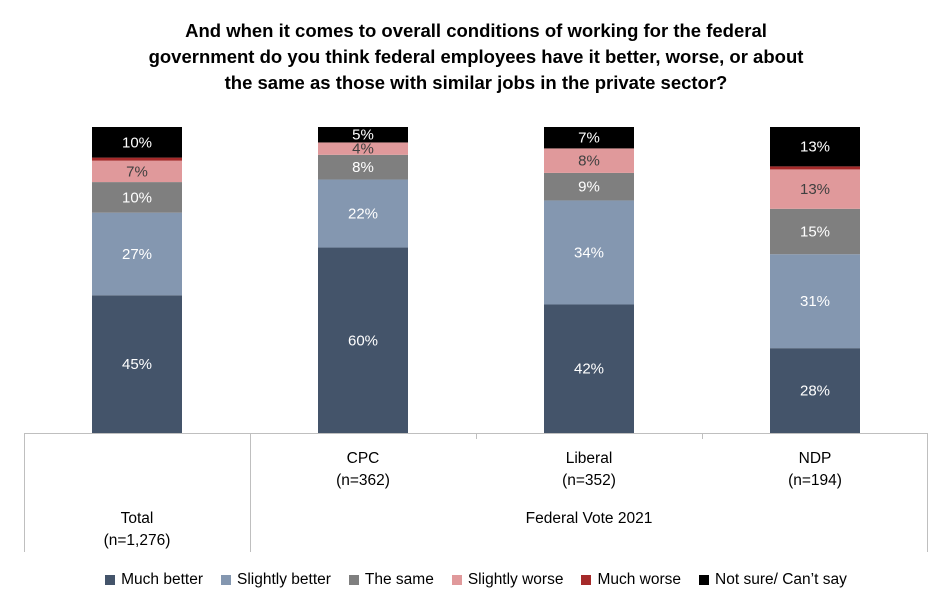 The width and height of the screenshot is (952, 611). Describe the element at coordinates (586, 580) in the screenshot. I see `legend-swatch-much-worse` at that location.